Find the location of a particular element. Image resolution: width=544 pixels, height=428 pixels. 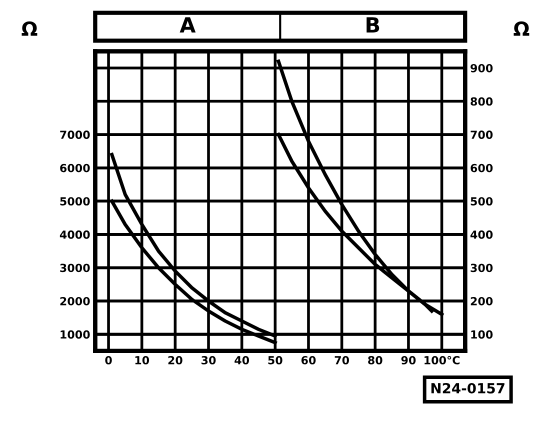

x-tick-label: 0 is located at coordinates (108, 360).